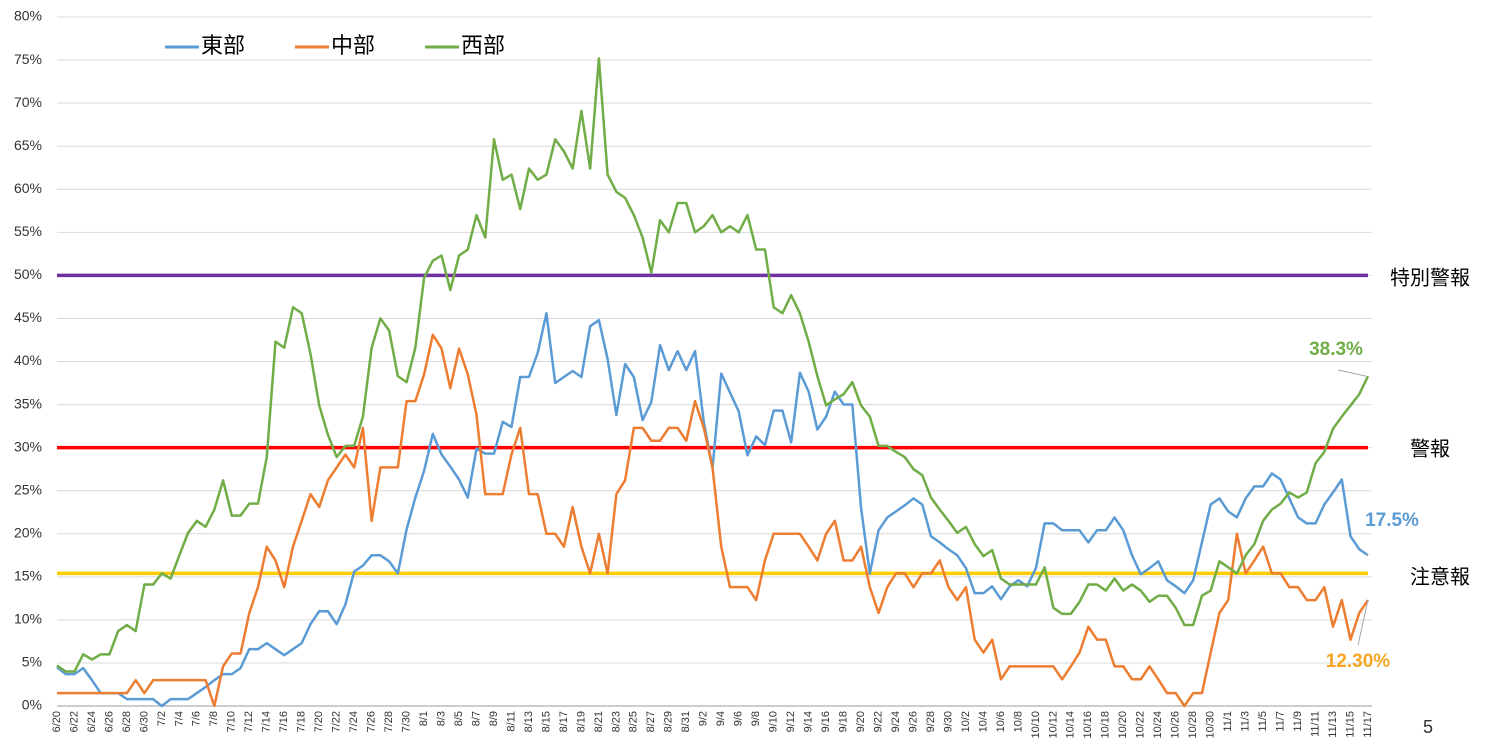 The width and height of the screenshot is (1488, 754). I want to click on x-tick-label: 6/24, so click(92, 721).